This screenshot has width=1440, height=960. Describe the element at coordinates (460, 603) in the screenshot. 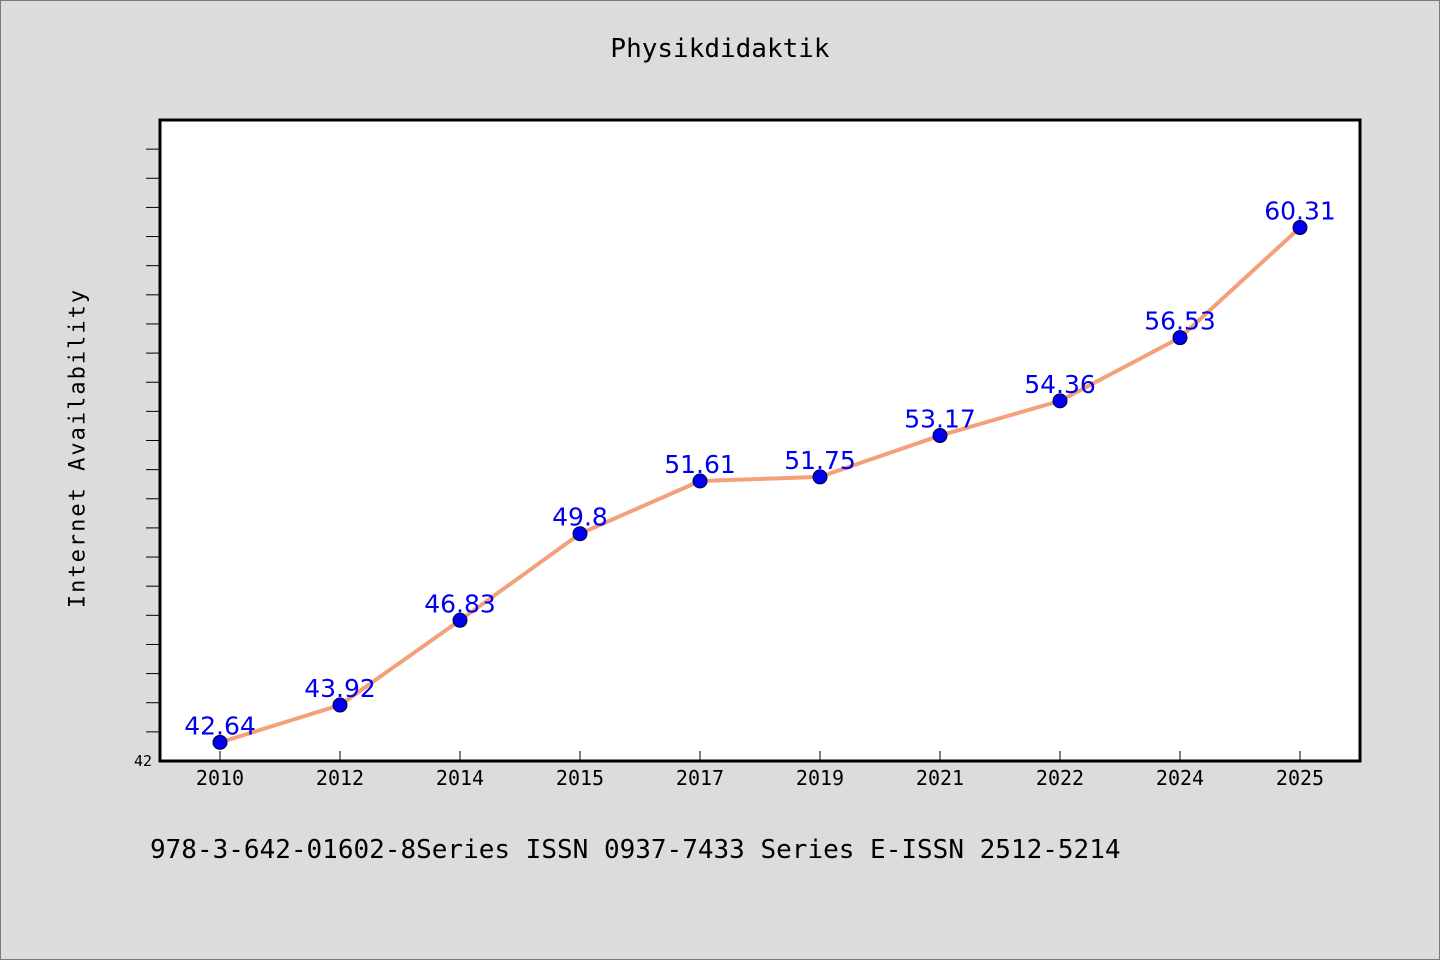

I see `data-label: 46.83` at that location.